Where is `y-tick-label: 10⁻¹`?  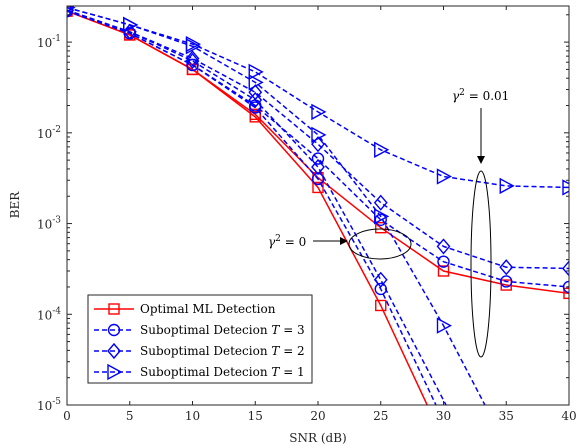 y-tick-label: 10⁻¹ is located at coordinates (49, 42).